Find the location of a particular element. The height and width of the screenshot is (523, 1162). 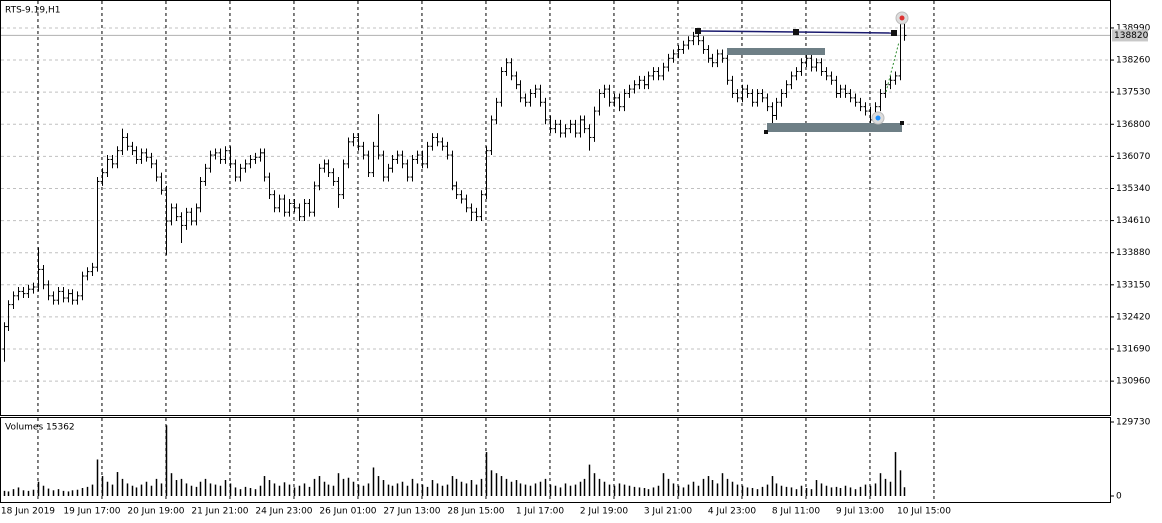

x-tick-label: 19 Jun 17:00 is located at coordinates (91, 512).